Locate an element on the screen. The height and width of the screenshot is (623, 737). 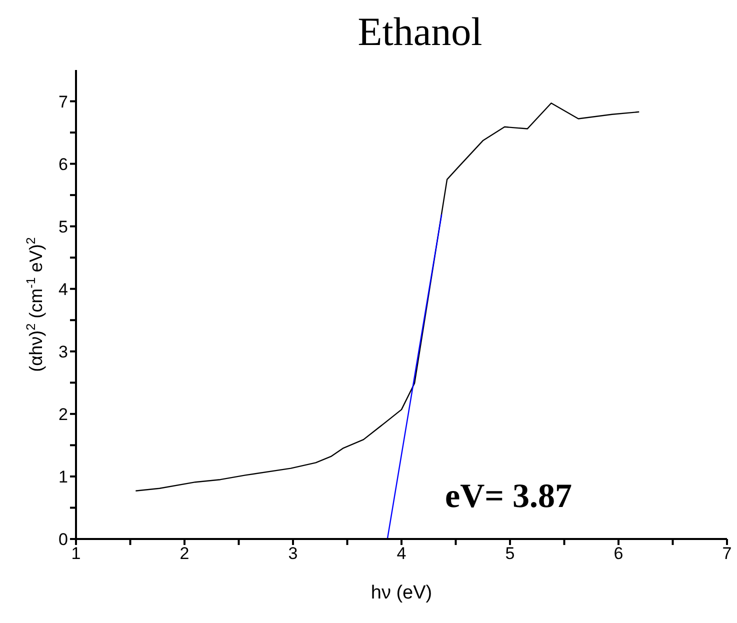
y-tick-label: 2 is located at coordinates (63, 414).